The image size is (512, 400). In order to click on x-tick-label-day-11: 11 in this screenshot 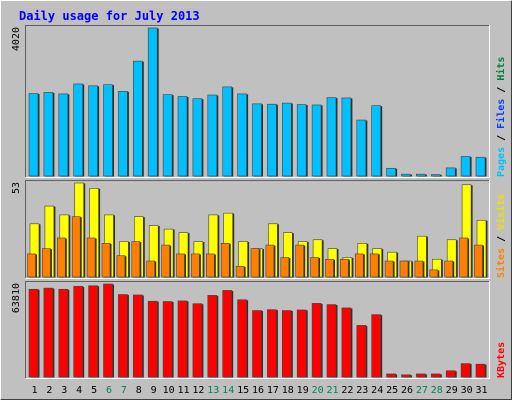, I will do `click(183, 390)`.